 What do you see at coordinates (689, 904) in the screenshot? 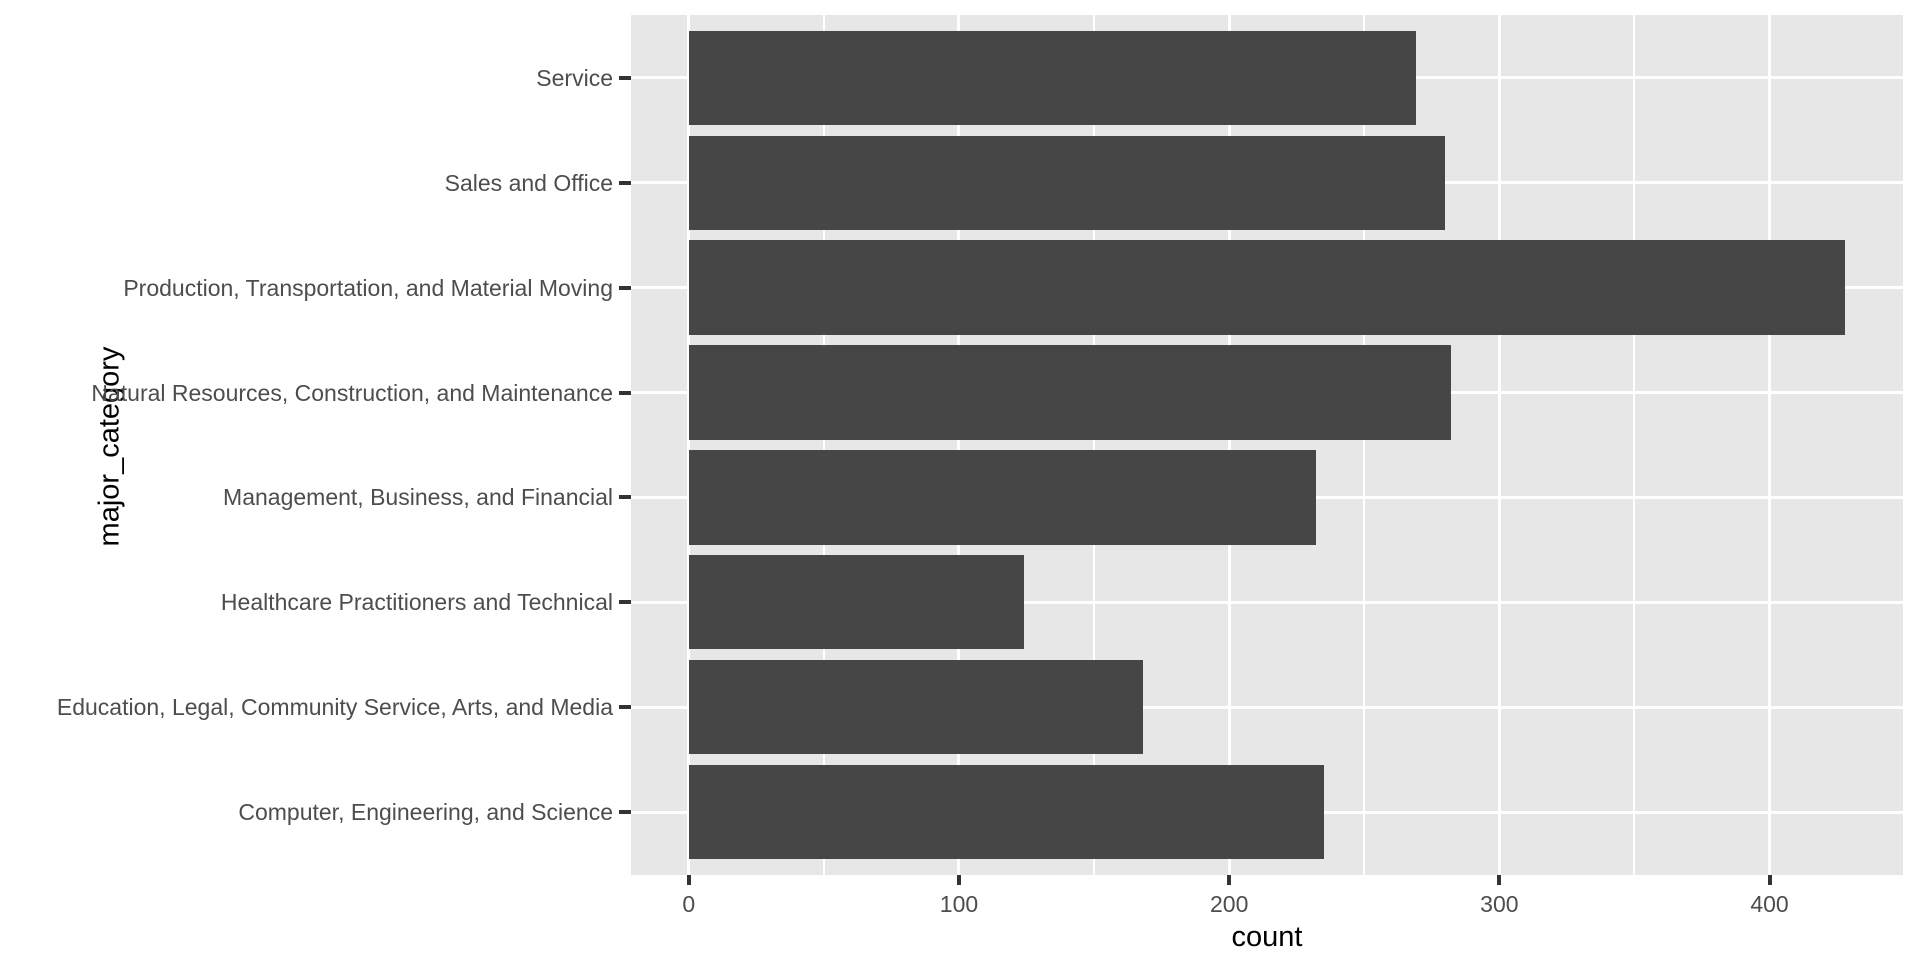
I see `x-tick-label: 0` at bounding box center [689, 904].